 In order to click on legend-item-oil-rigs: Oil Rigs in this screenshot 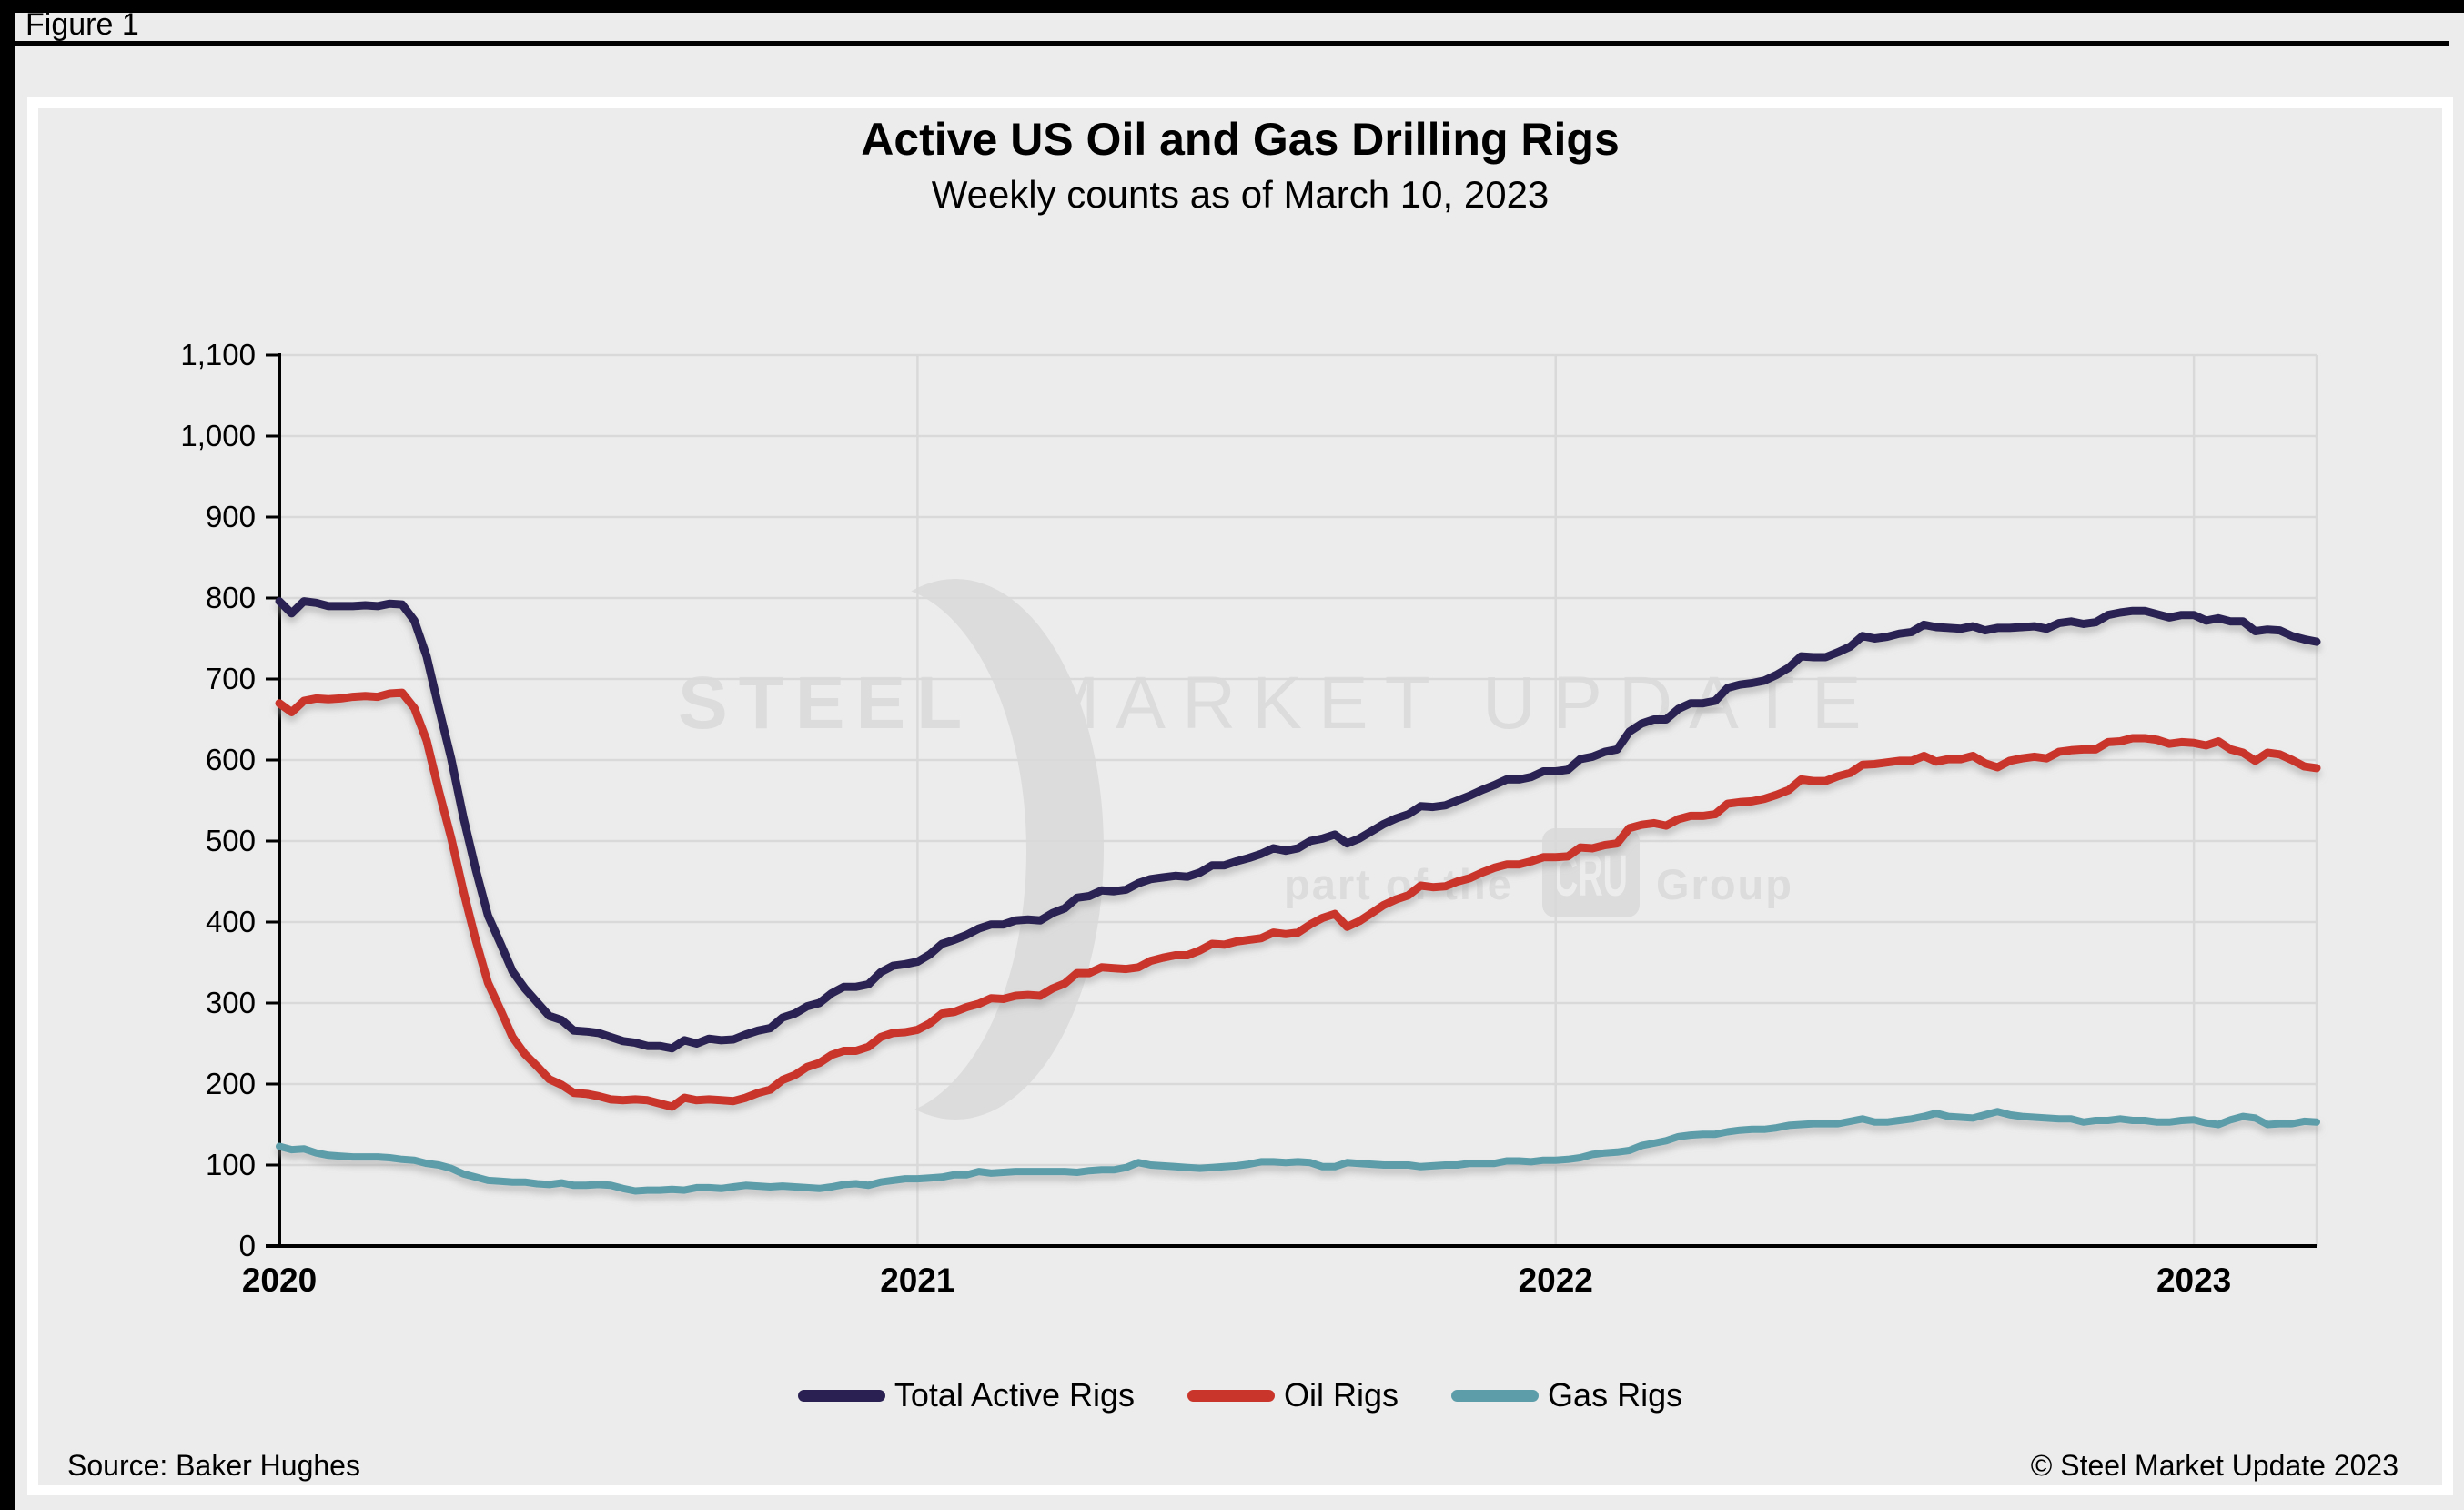, I will do `click(1293, 1395)`.